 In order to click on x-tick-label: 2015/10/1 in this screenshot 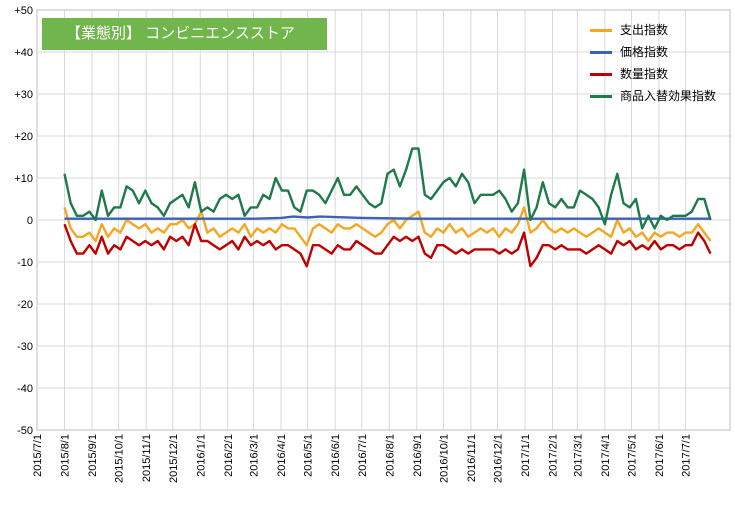, I will do `click(120, 458)`.